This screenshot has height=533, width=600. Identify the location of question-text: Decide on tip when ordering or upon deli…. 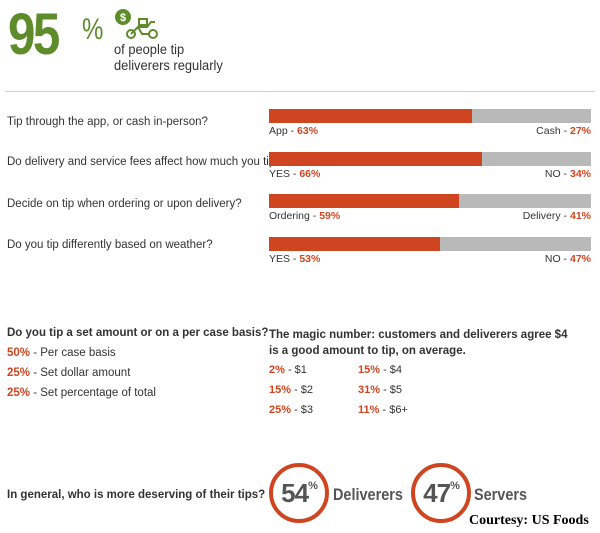
(124, 204).